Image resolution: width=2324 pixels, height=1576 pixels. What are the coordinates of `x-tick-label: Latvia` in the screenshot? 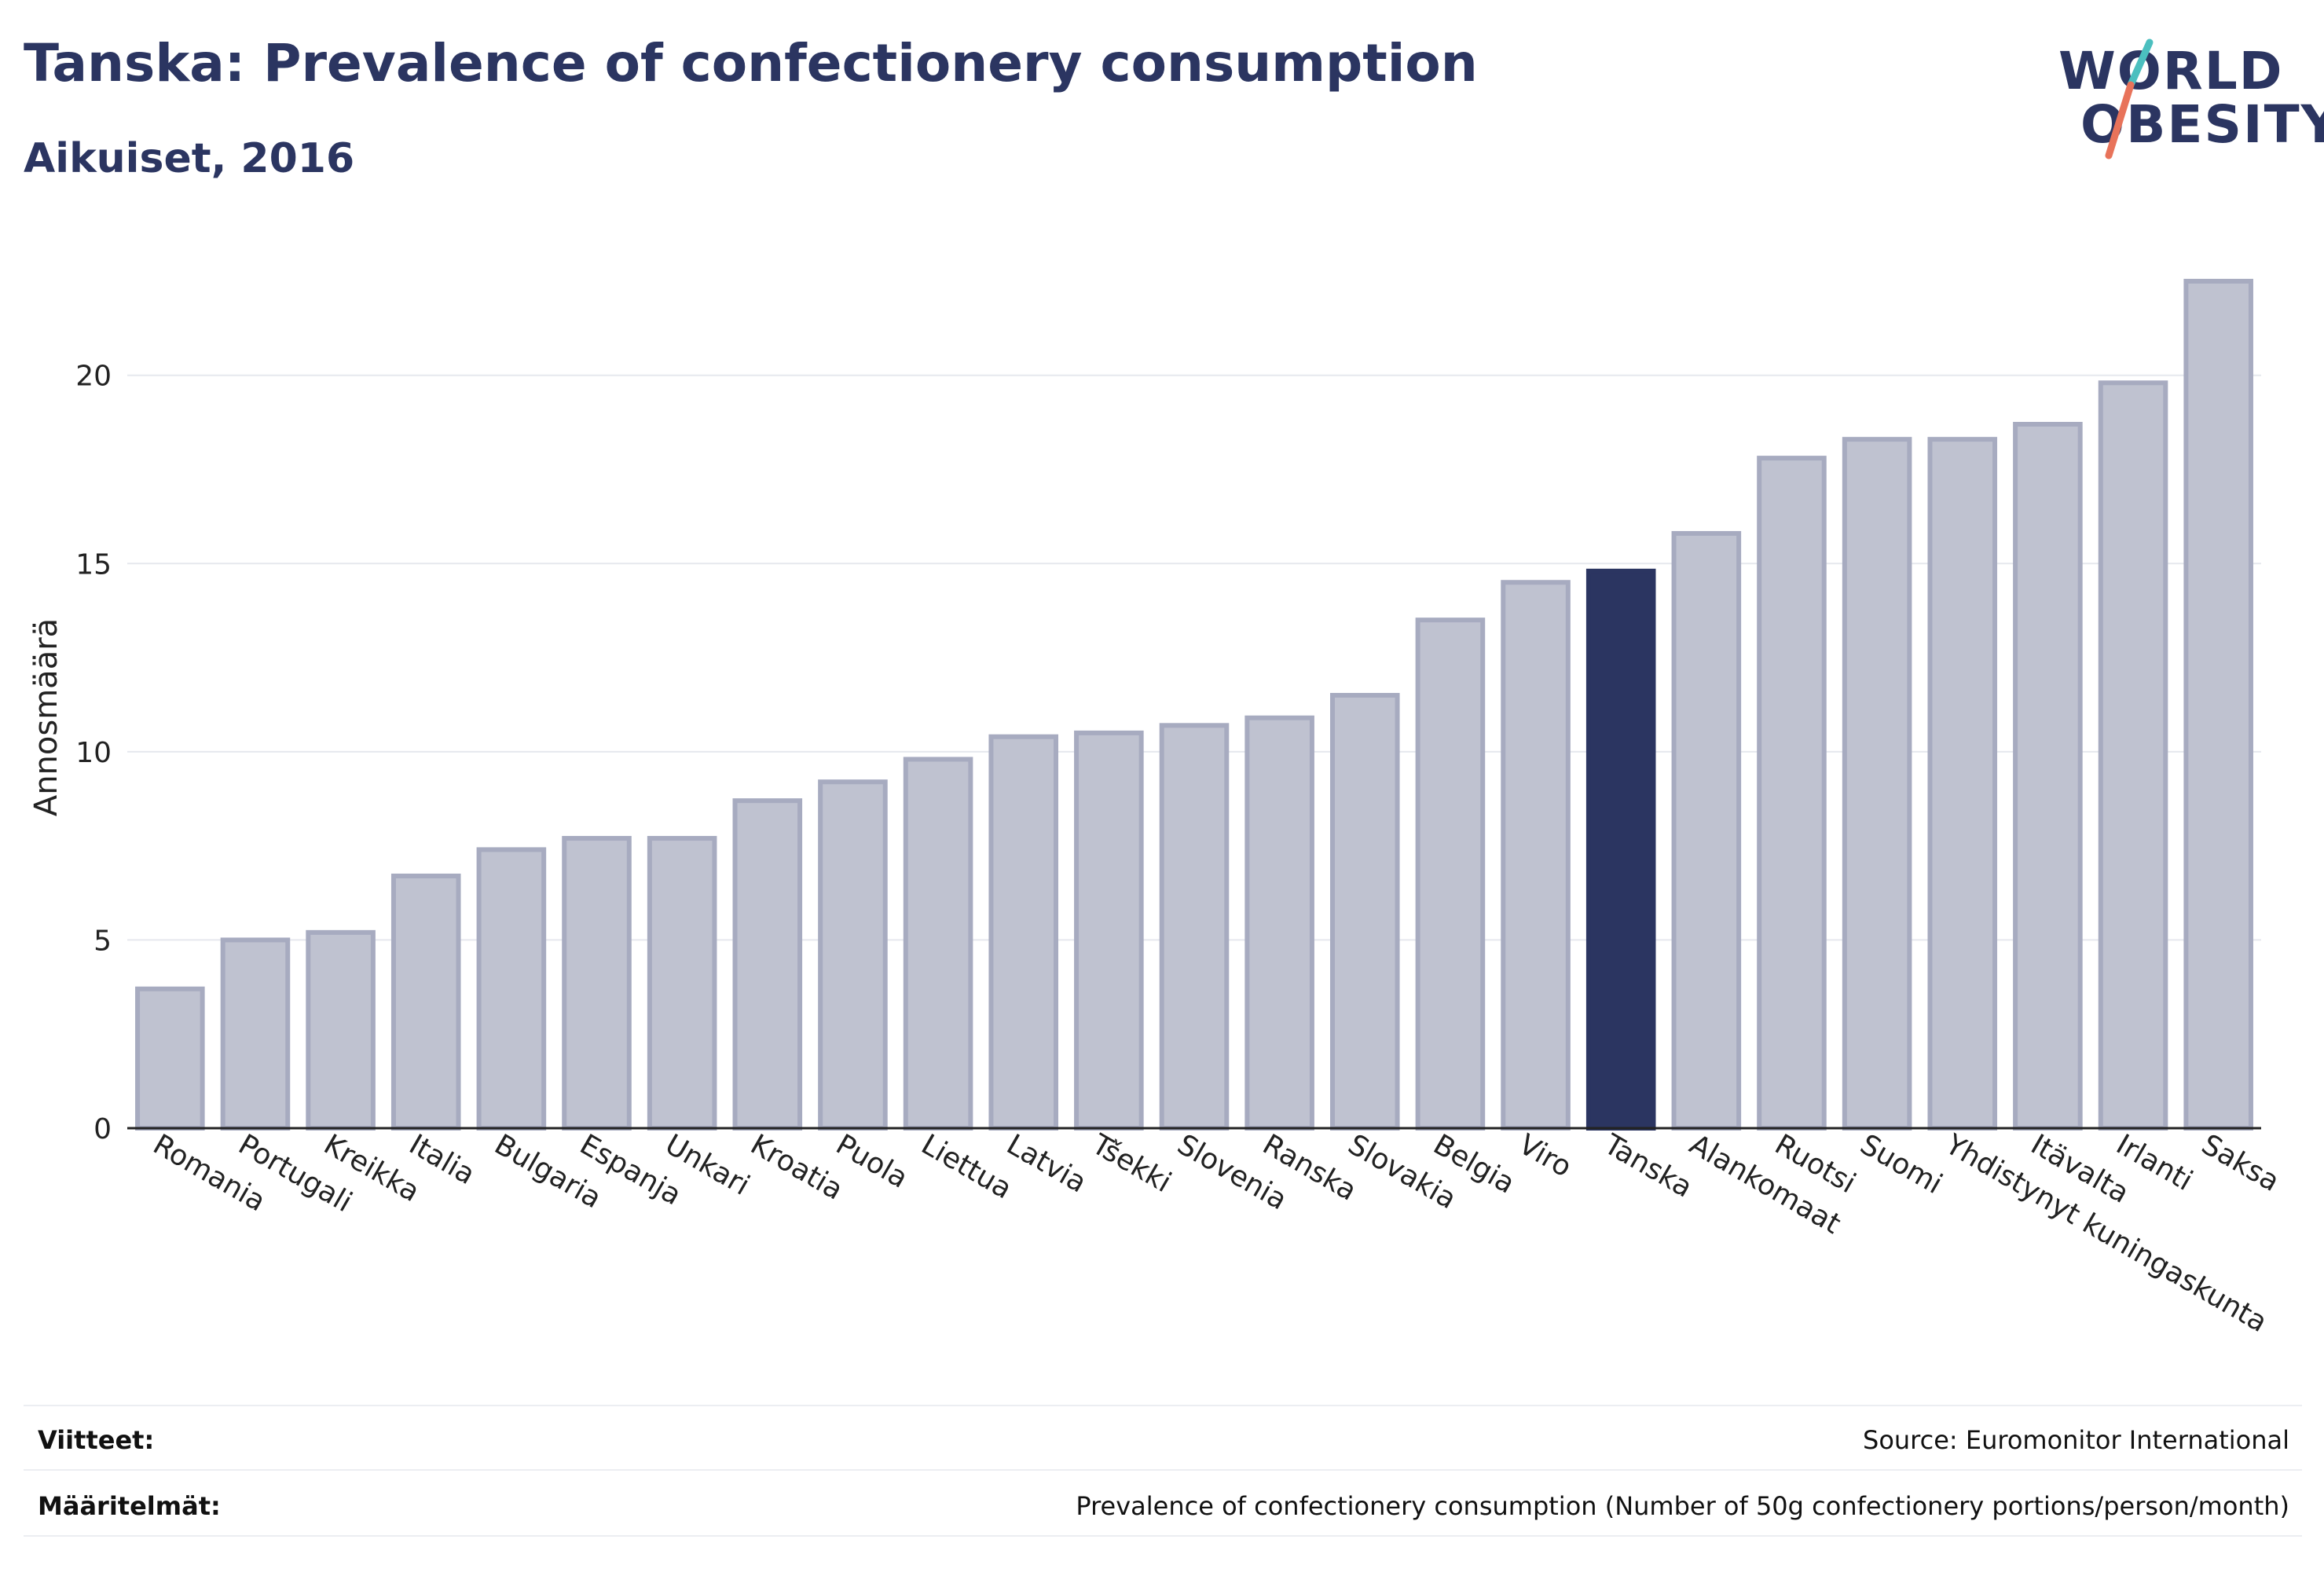 It's located at (1046, 1163).